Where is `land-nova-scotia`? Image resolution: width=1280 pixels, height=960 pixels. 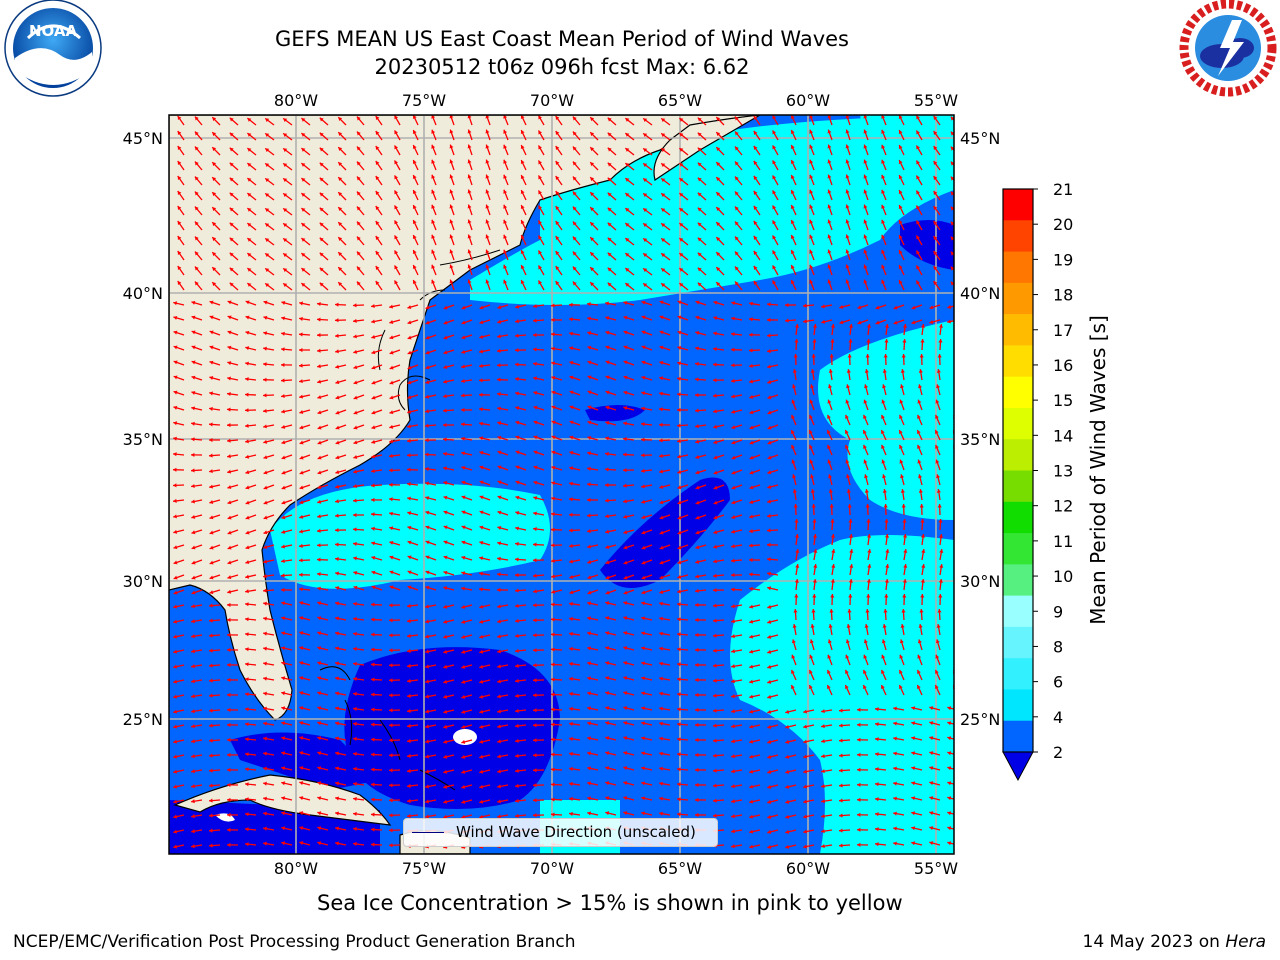 land-nova-scotia is located at coordinates (707, 148).